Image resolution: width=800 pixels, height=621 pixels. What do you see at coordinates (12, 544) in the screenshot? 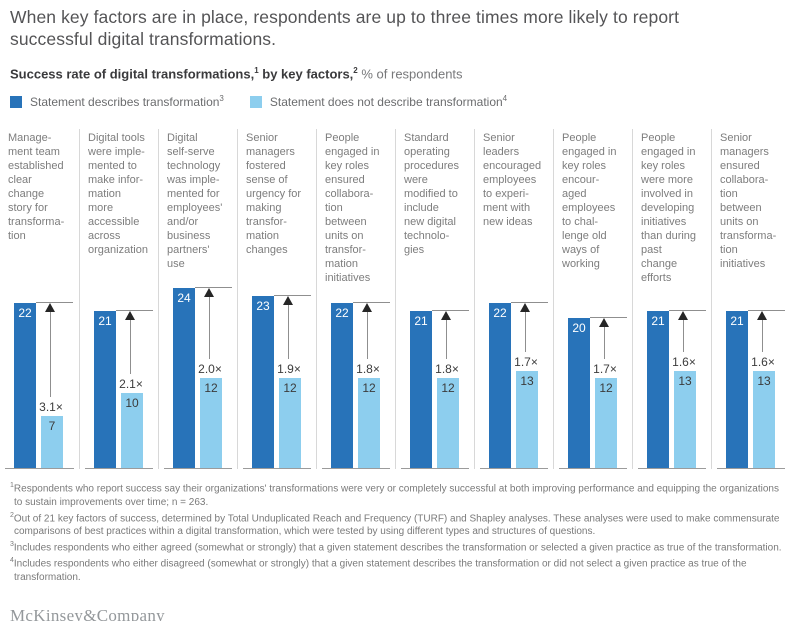
I see `footnote-number: 3` at bounding box center [12, 544].